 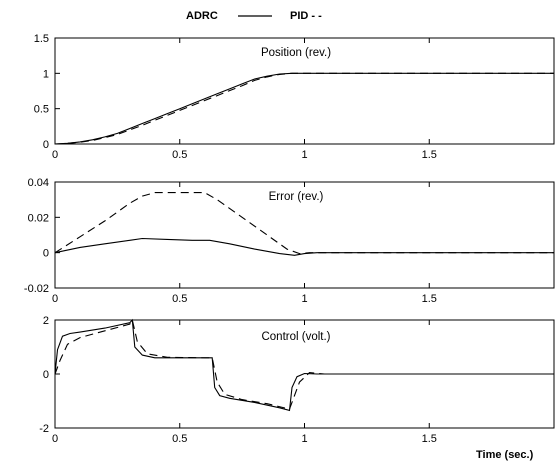 What do you see at coordinates (296, 197) in the screenshot?
I see `error-panel-title: Error (rev.)` at bounding box center [296, 197].